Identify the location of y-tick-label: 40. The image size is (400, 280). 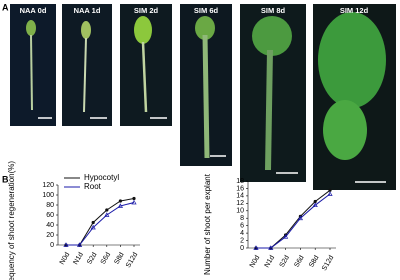
(50, 225).